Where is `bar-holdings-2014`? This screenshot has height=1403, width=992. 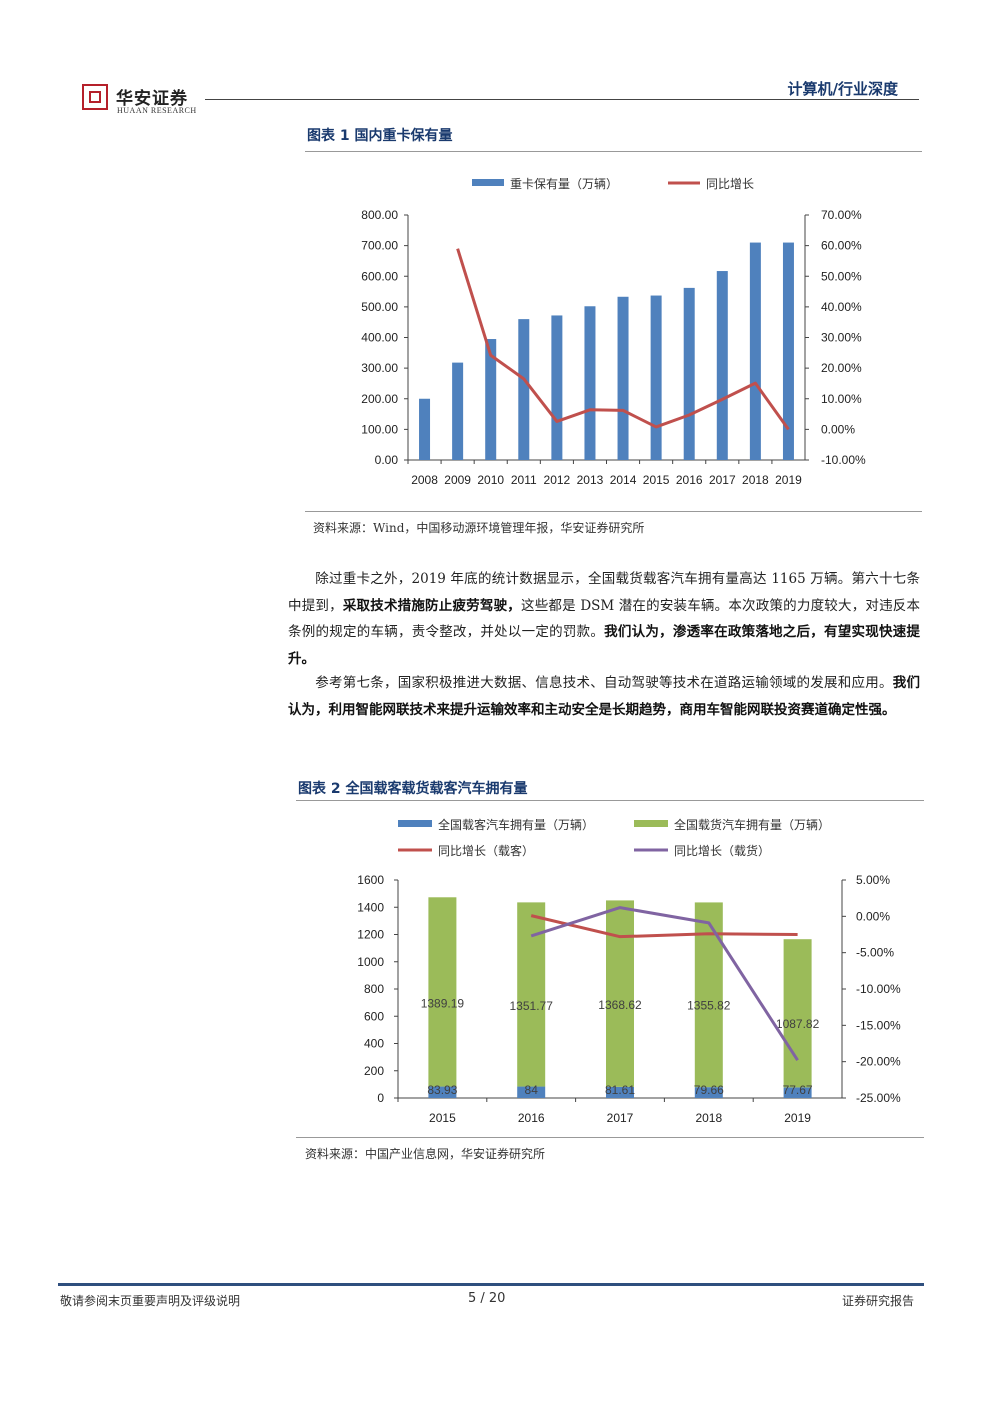 bar-holdings-2014 is located at coordinates (623, 378).